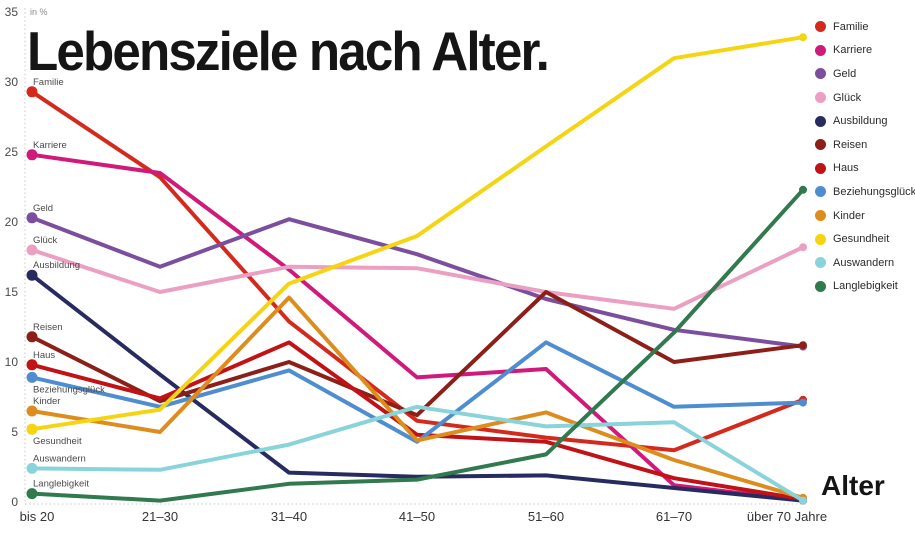  What do you see at coordinates (12, 152) in the screenshot?
I see `y-tick-label-25: 25` at bounding box center [12, 152].